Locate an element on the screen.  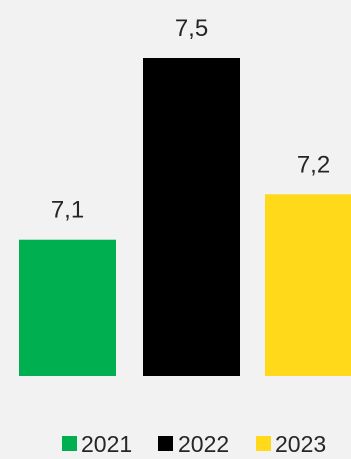
legend-label-2021: 2021 is located at coordinates (106, 444).